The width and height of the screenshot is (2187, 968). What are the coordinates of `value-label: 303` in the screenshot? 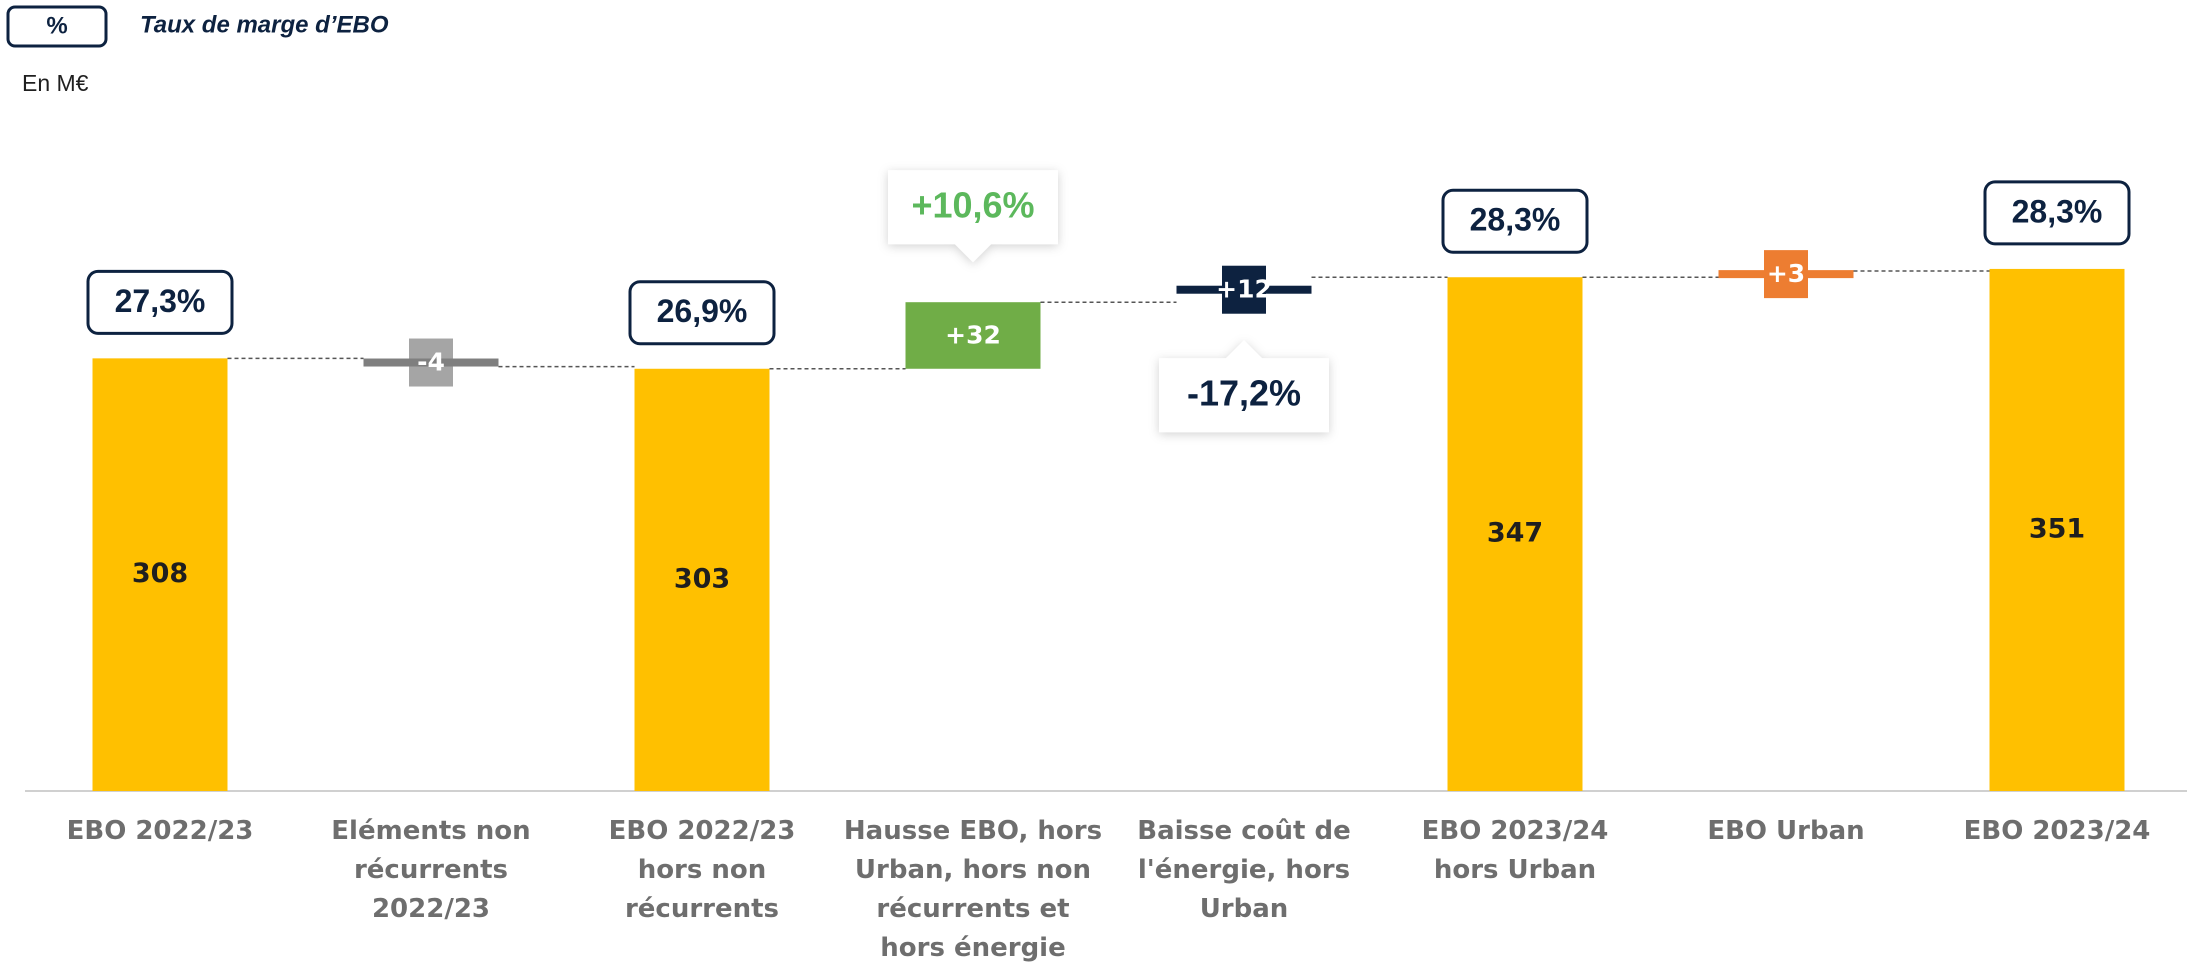 It's located at (702, 578).